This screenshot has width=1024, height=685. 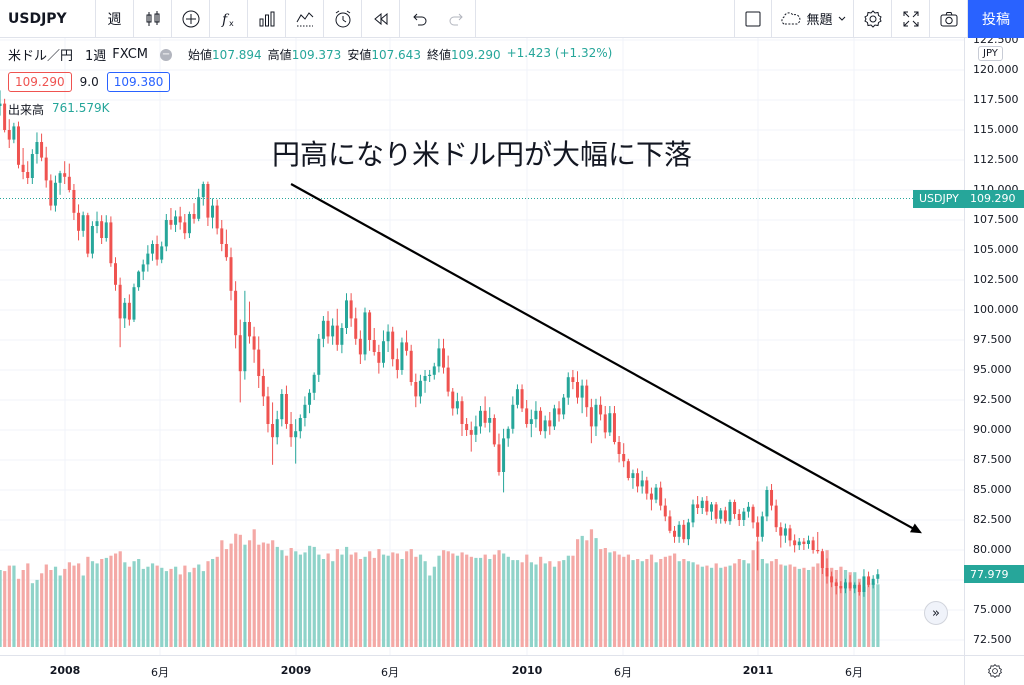 I want to click on replay-button, so click(x=381, y=19).